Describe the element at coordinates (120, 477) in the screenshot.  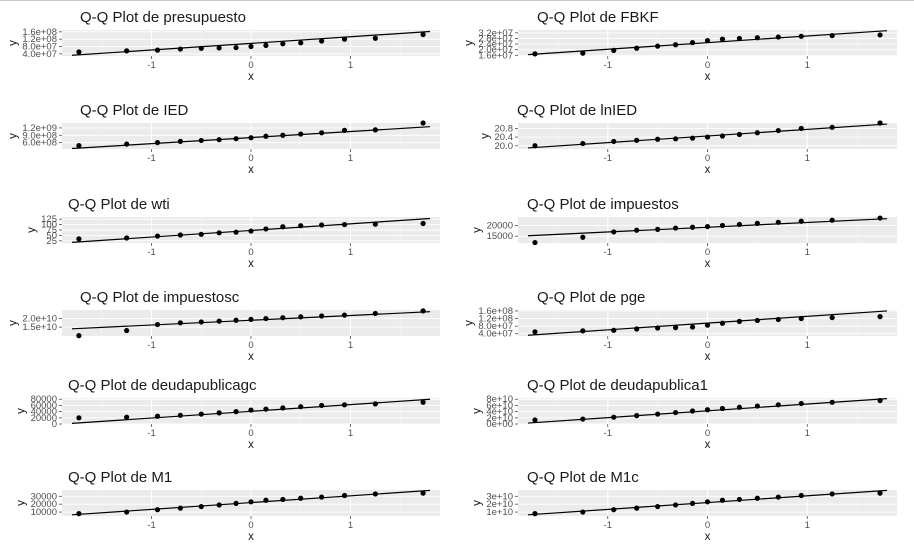
I see `plot-title: Q-Q Plot de M1` at that location.